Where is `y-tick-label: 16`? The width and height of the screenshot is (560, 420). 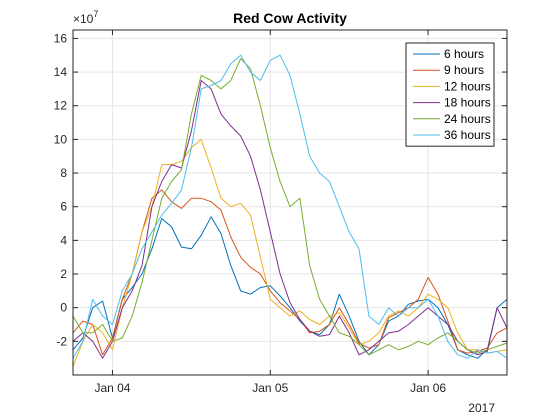
y-tick-label: 16 is located at coordinates (61, 38).